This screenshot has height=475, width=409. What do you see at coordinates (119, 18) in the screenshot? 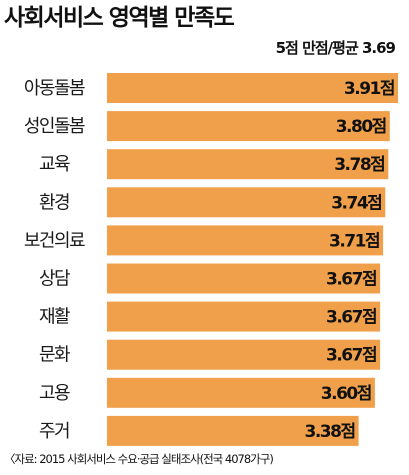
I see `chart-title: 사회서비스 영역별 만족도` at bounding box center [119, 18].